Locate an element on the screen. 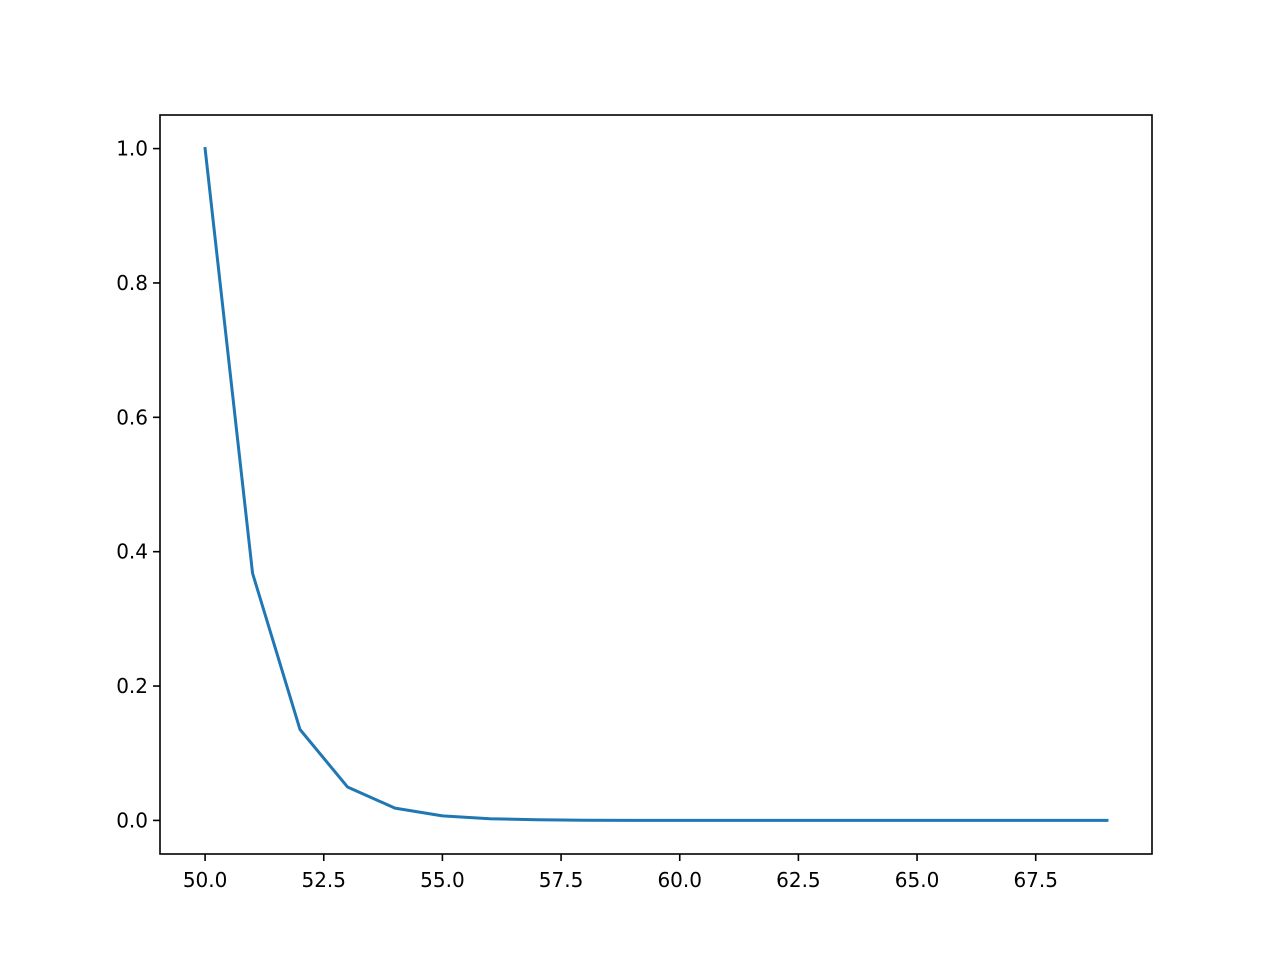  y-tick-label: 0.8 is located at coordinates (132, 283).